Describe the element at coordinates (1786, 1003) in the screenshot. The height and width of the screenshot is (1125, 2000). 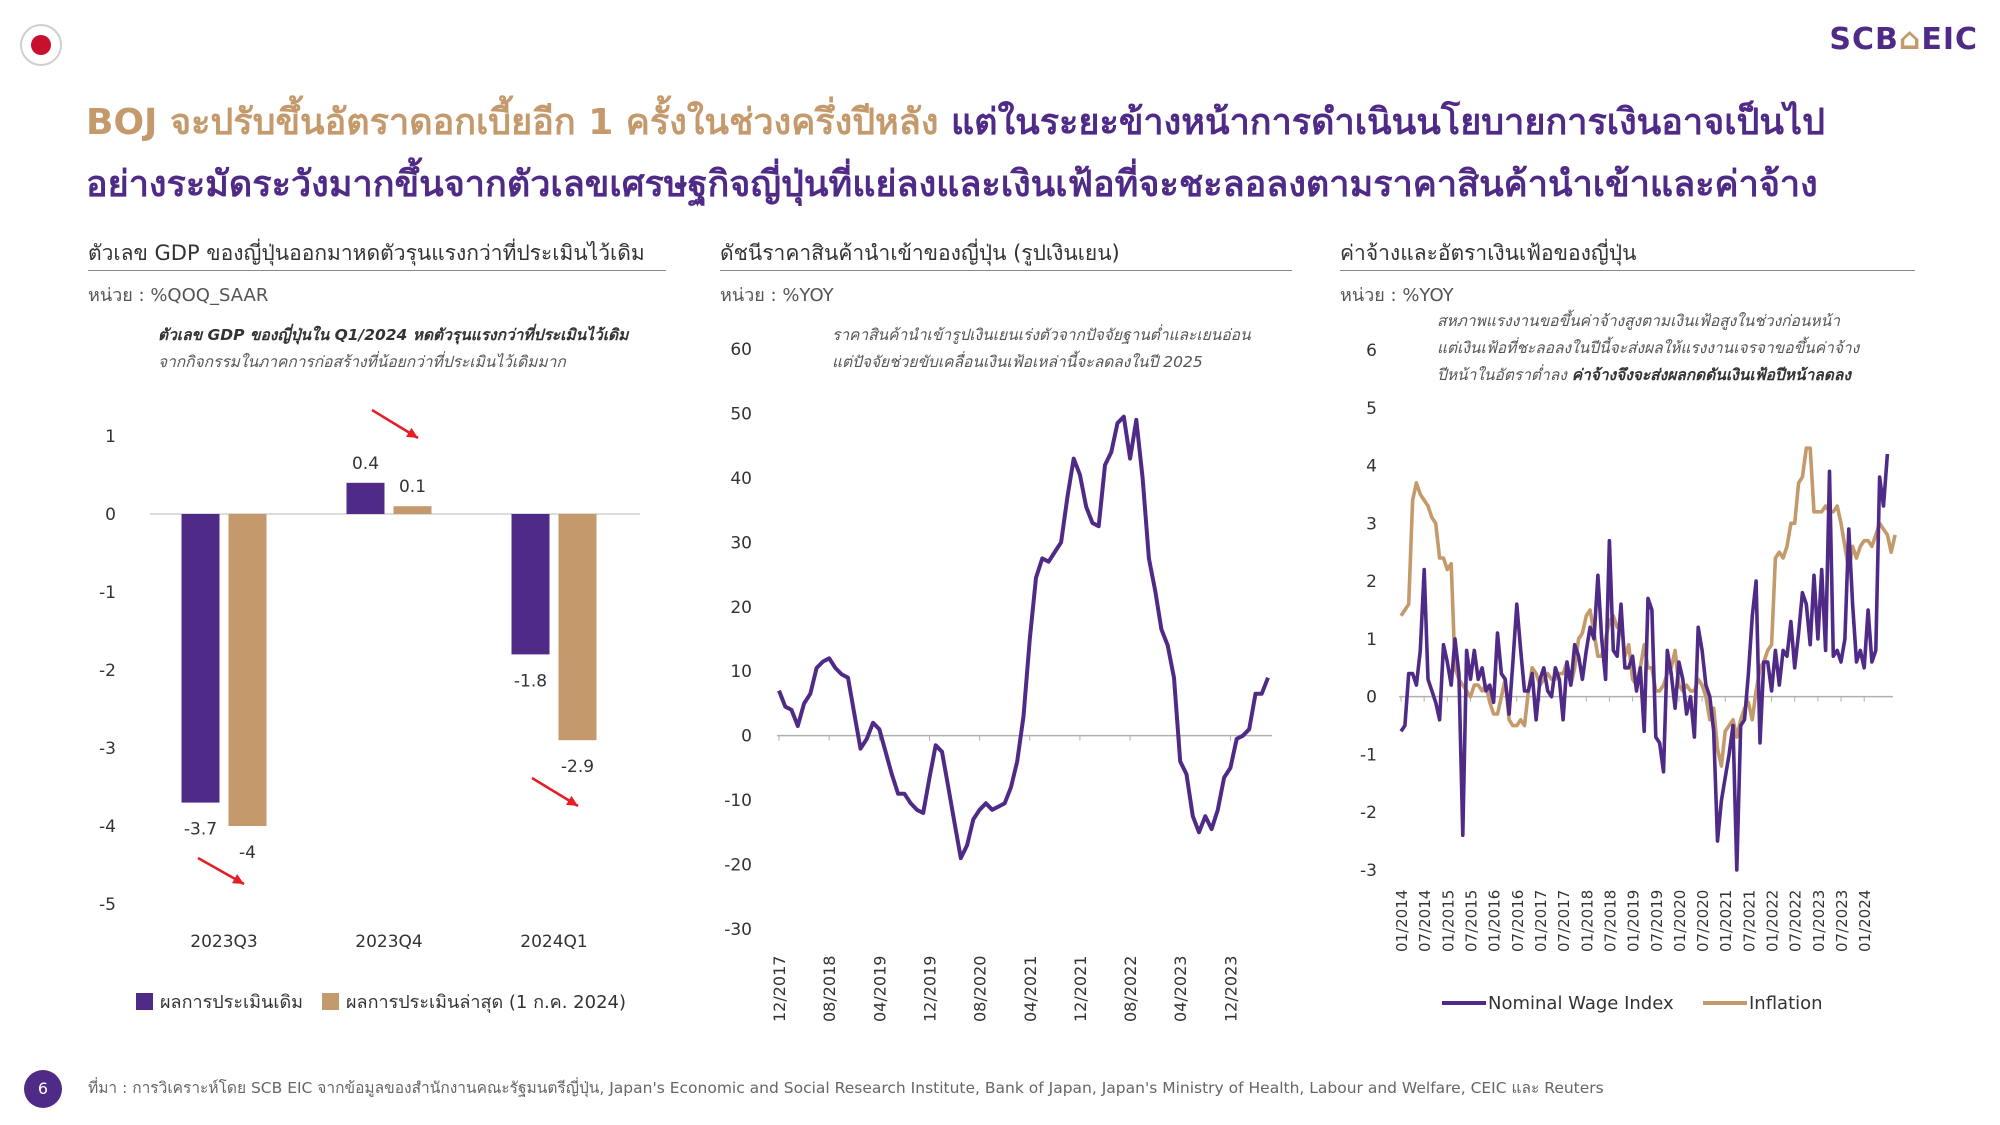
I see `legend-label-inflation: Inflation` at that location.